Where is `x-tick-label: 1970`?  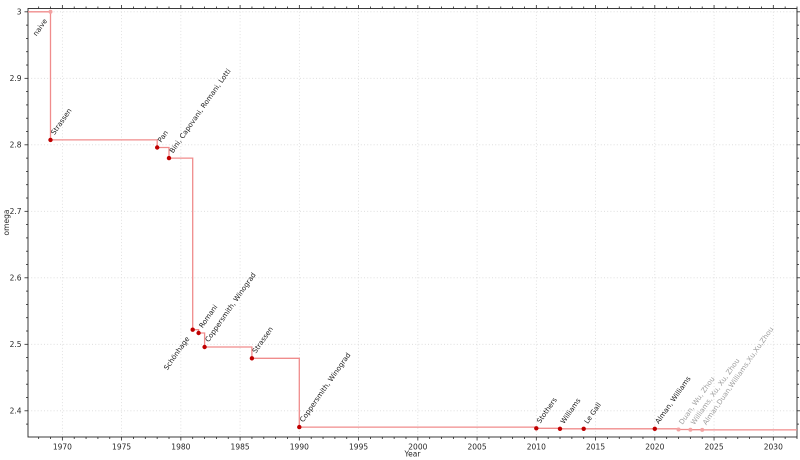 x-tick-label: 1970 is located at coordinates (62, 447).